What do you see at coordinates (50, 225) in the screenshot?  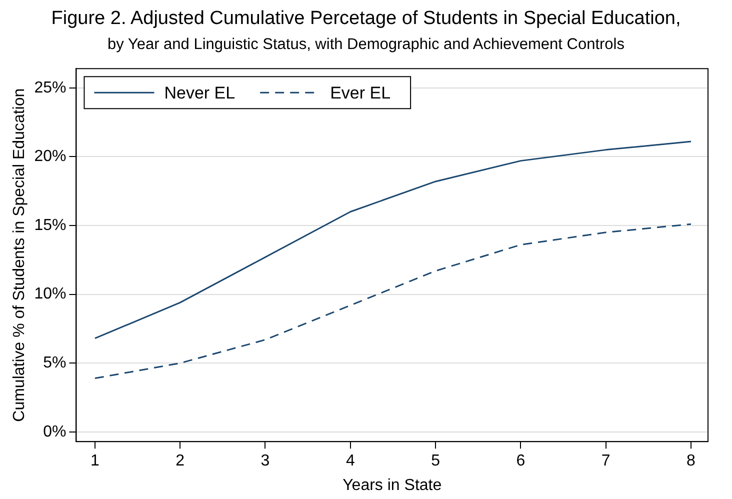 I see `y-tick-label: 15%` at bounding box center [50, 225].